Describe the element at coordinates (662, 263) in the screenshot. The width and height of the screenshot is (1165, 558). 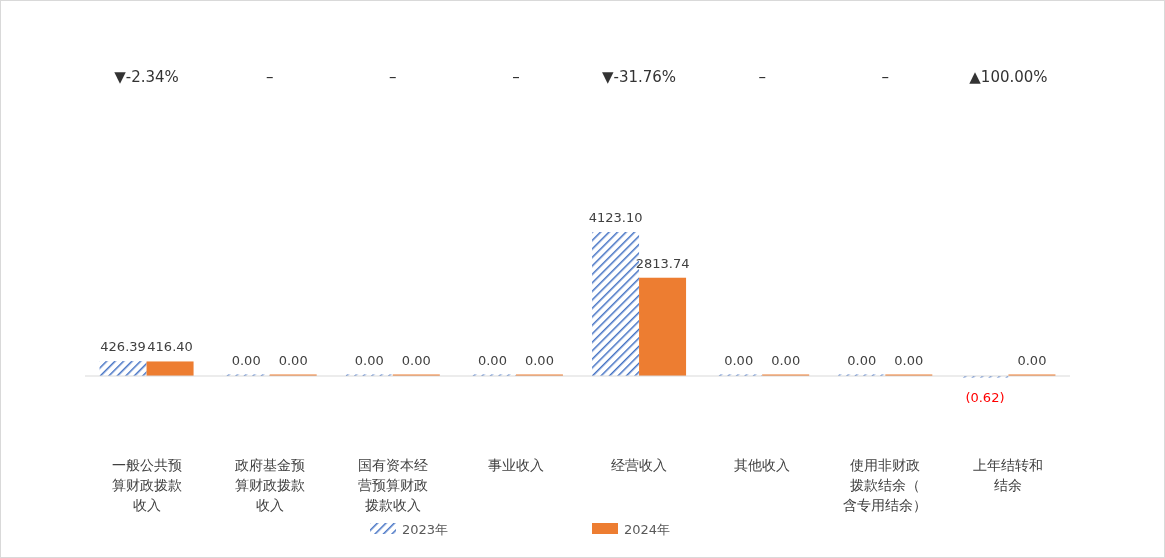
I see `data-label: 2813.74` at that location.